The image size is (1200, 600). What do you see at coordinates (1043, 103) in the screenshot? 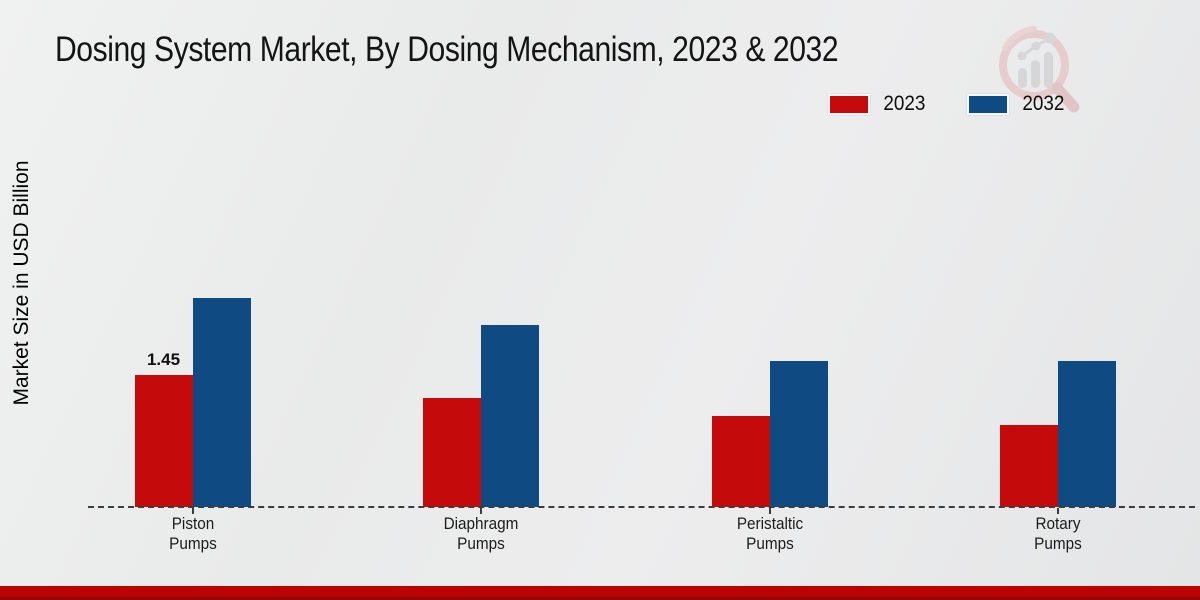
I see `legend-label: 2032` at bounding box center [1043, 103].